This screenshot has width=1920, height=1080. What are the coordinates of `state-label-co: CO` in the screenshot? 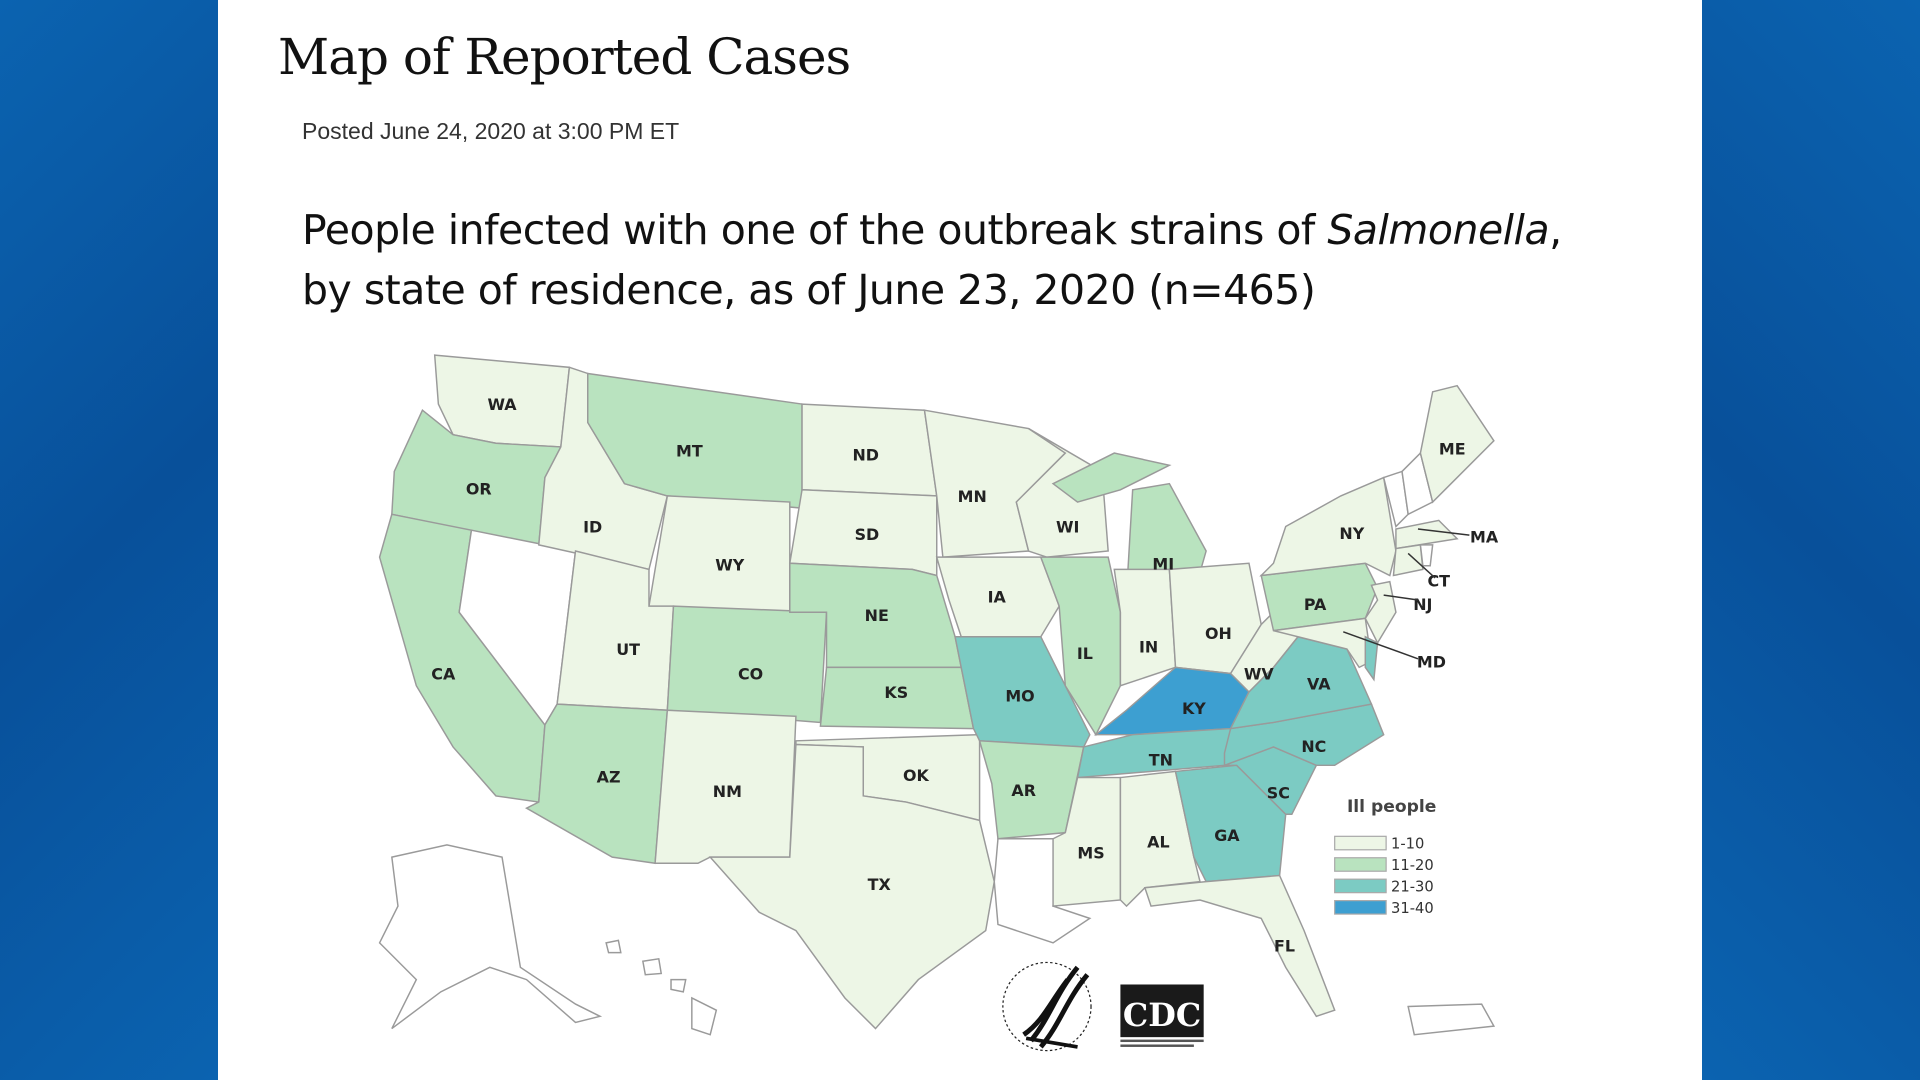 It's located at (750, 674).